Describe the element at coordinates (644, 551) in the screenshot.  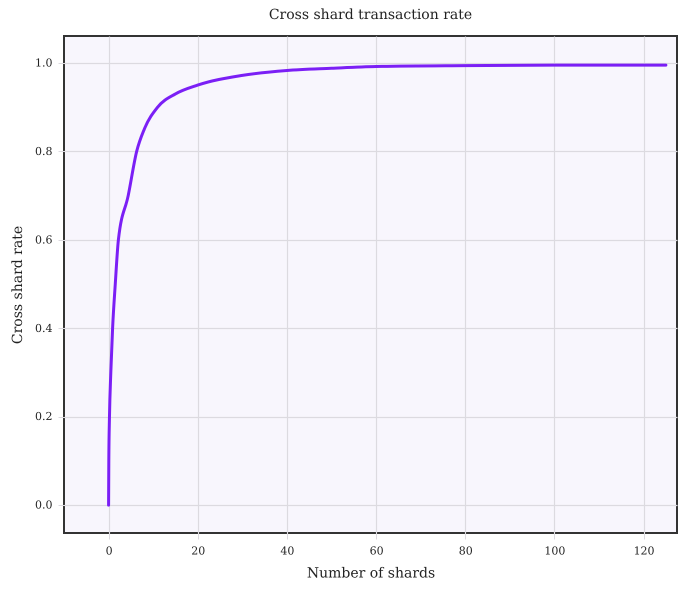
I see `x-tick-label: 120` at that location.